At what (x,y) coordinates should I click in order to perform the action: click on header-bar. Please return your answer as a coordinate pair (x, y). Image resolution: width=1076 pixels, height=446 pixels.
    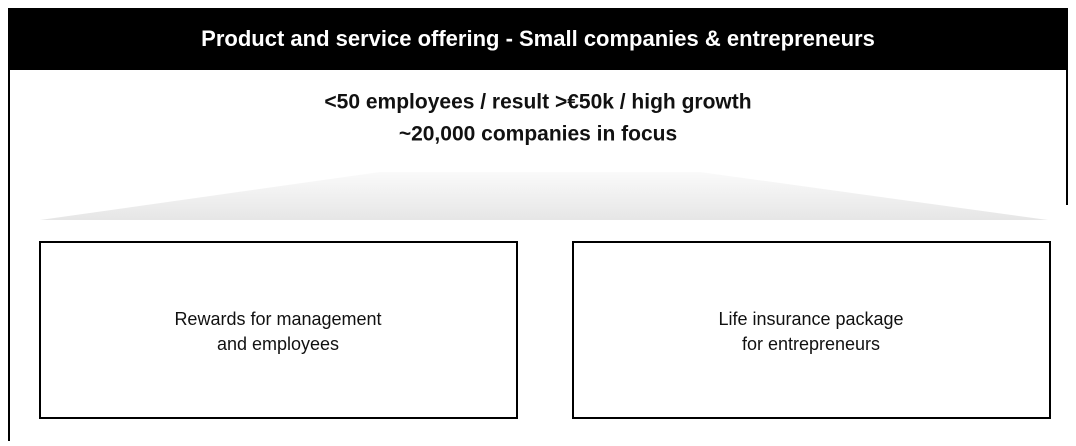
    Looking at the image, I should click on (538, 39).